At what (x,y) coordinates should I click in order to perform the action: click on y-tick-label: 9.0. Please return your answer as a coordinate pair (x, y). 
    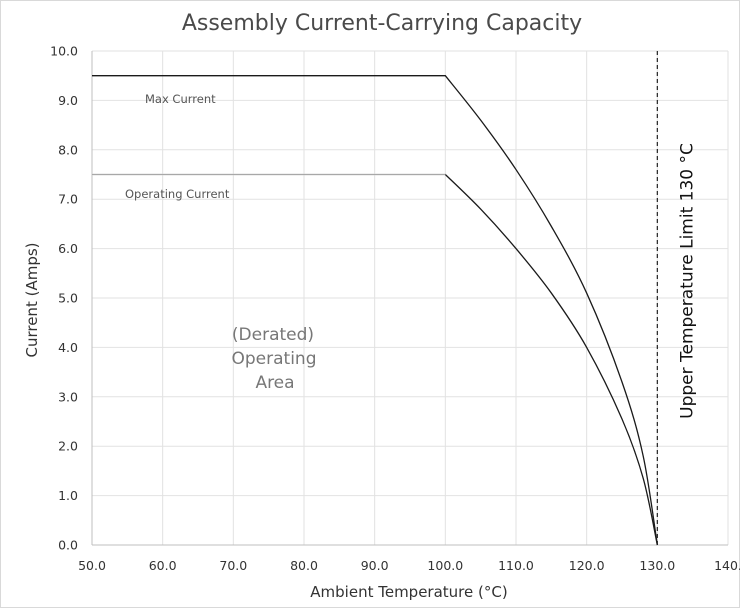
    Looking at the image, I should click on (68, 100).